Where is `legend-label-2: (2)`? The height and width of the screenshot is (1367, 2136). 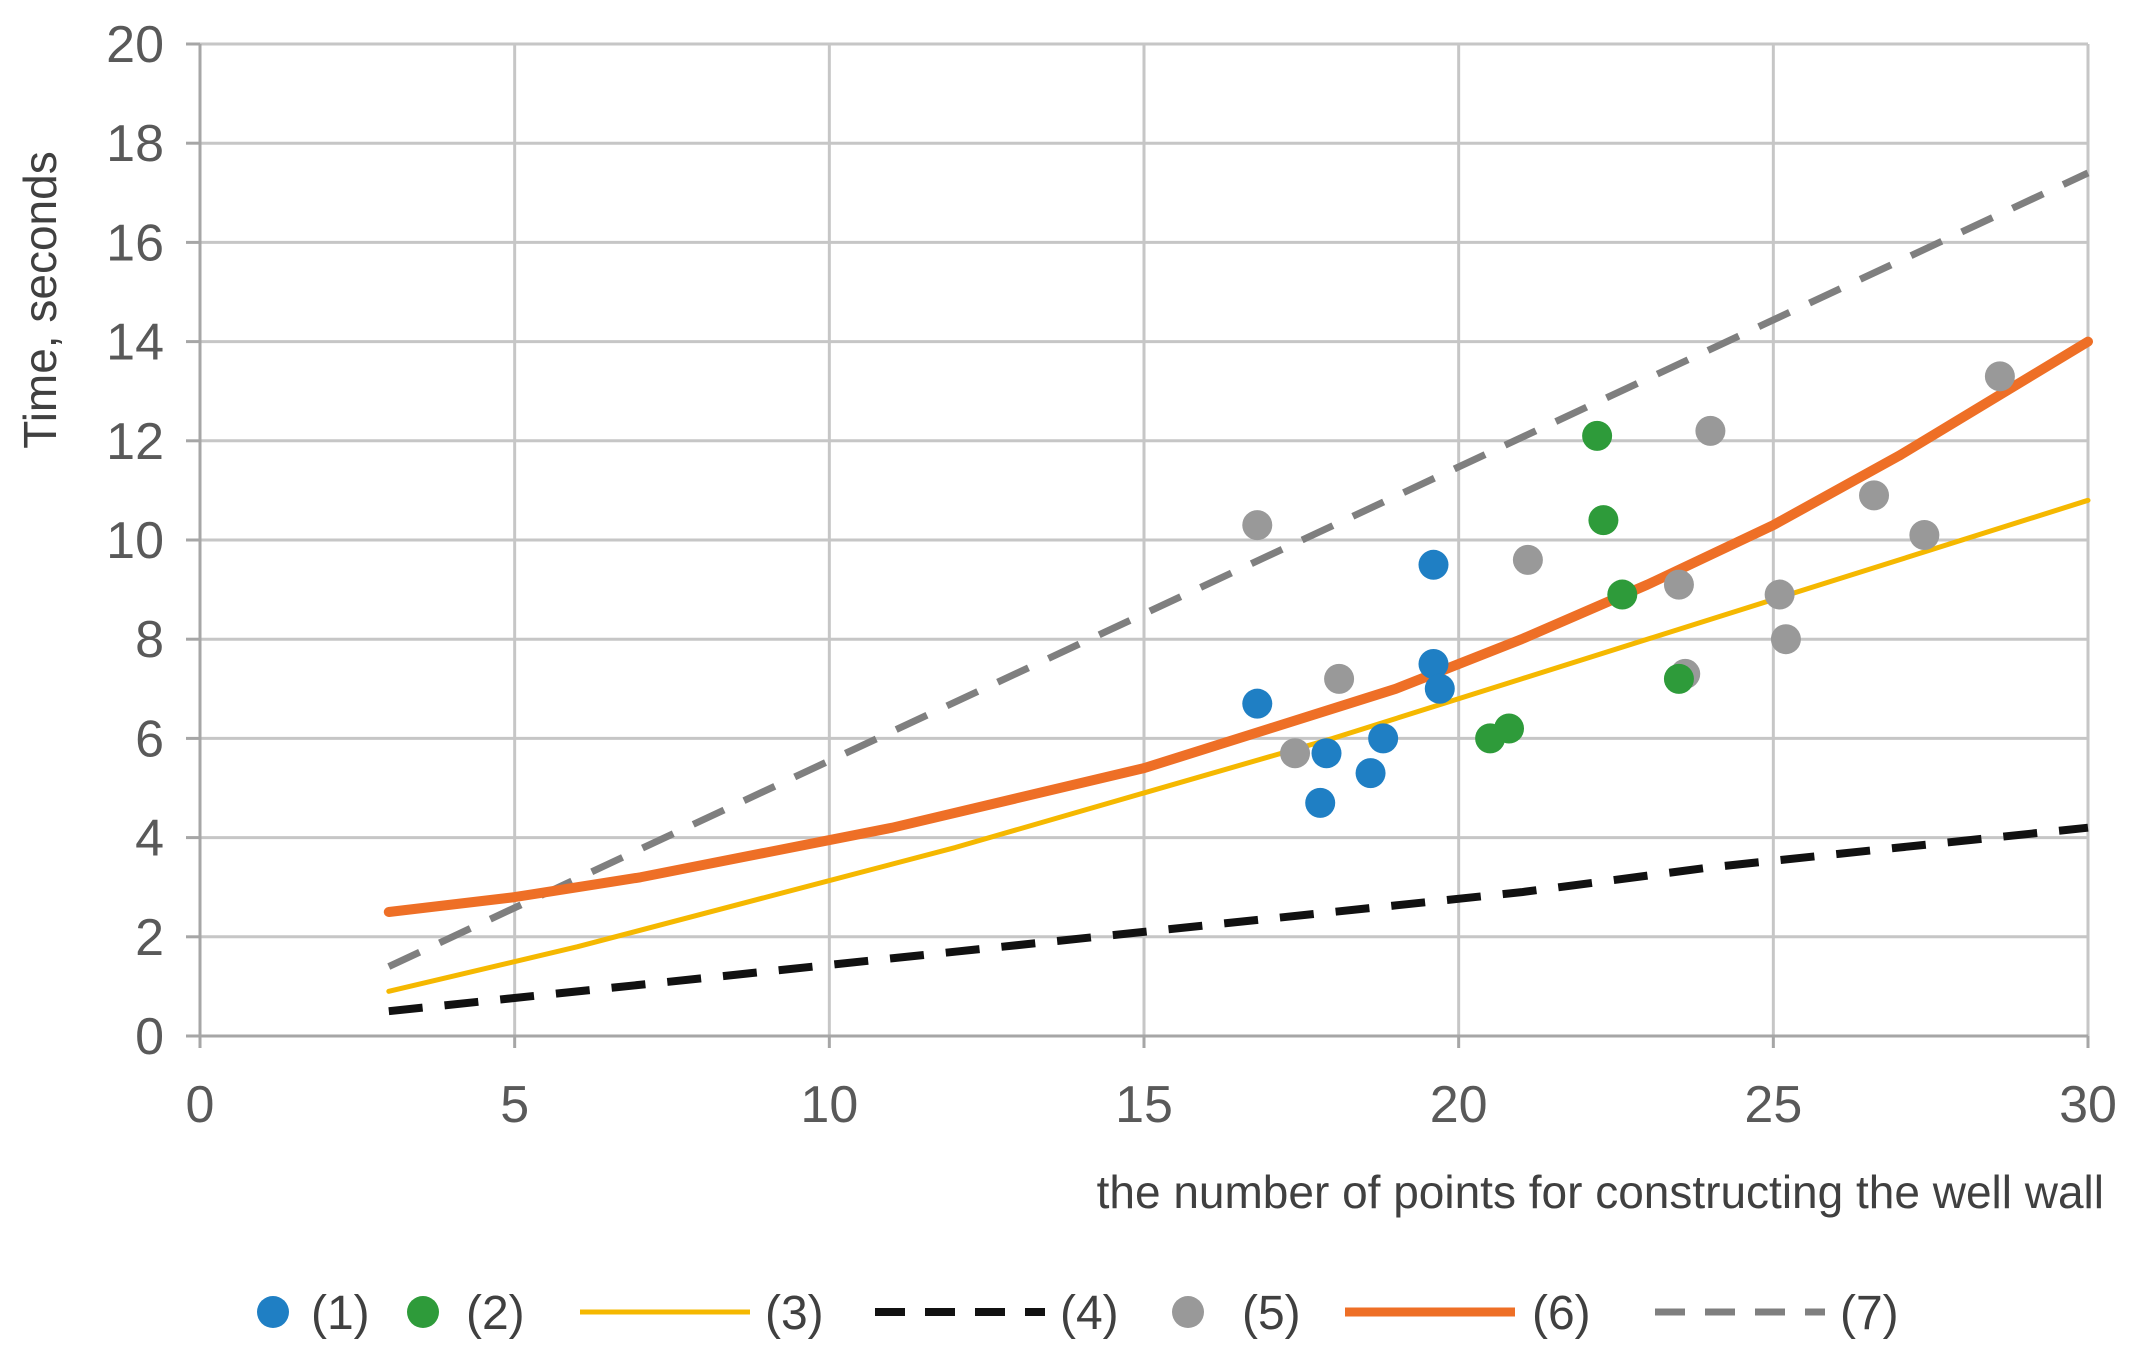 legend-label-2: (2) is located at coordinates (495, 1313).